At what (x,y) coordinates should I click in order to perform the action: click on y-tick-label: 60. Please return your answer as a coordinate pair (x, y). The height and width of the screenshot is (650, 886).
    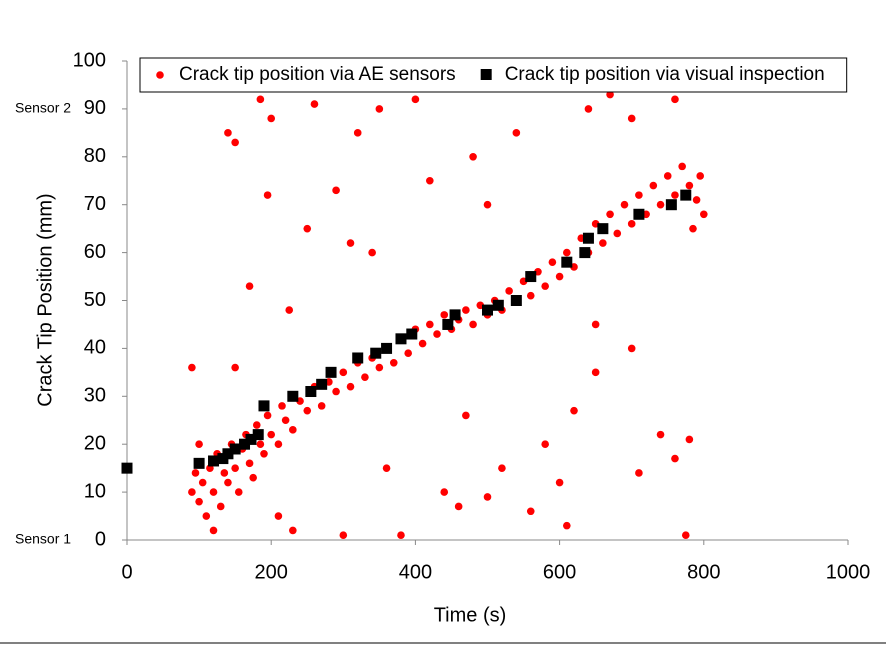
    Looking at the image, I should click on (95, 252).